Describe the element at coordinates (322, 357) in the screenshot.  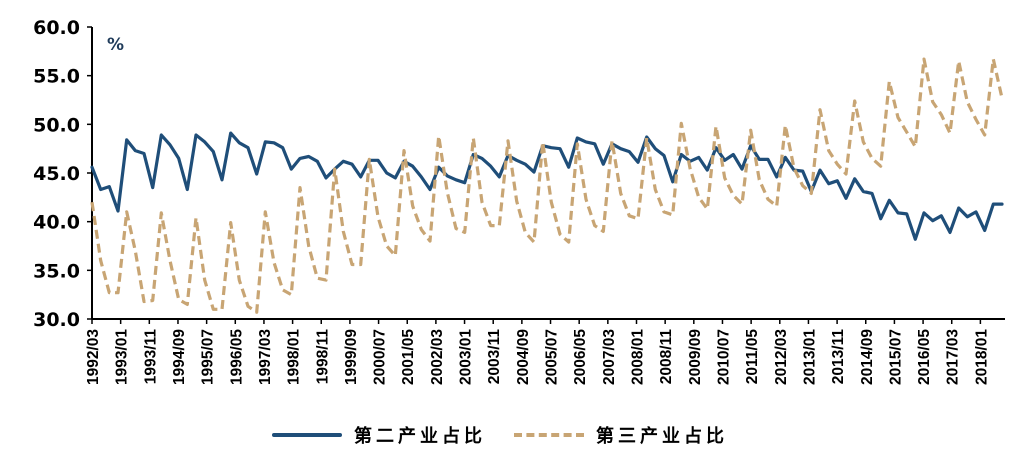
I see `x-tick-label: 1998/11` at that location.